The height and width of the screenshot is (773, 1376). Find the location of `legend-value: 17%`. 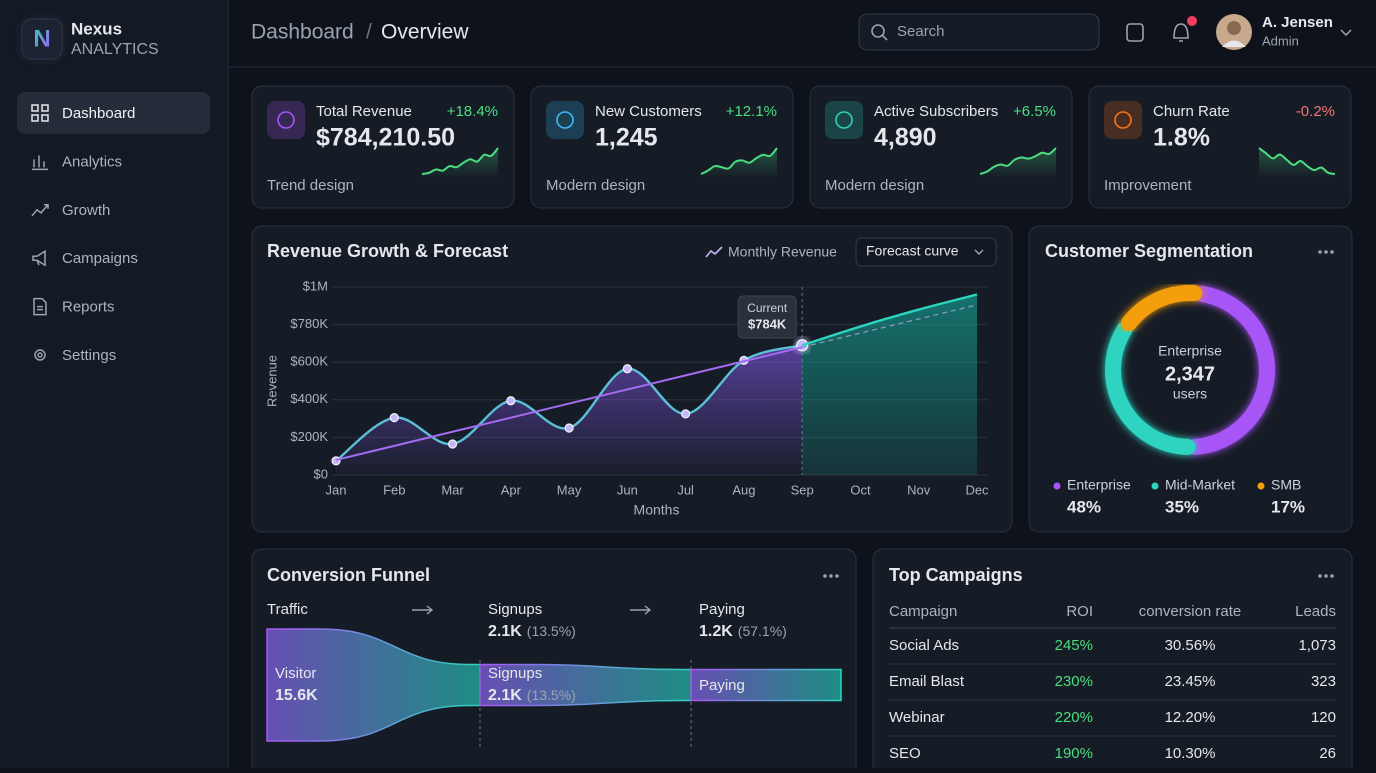

legend-value: 17% is located at coordinates (1288, 506).